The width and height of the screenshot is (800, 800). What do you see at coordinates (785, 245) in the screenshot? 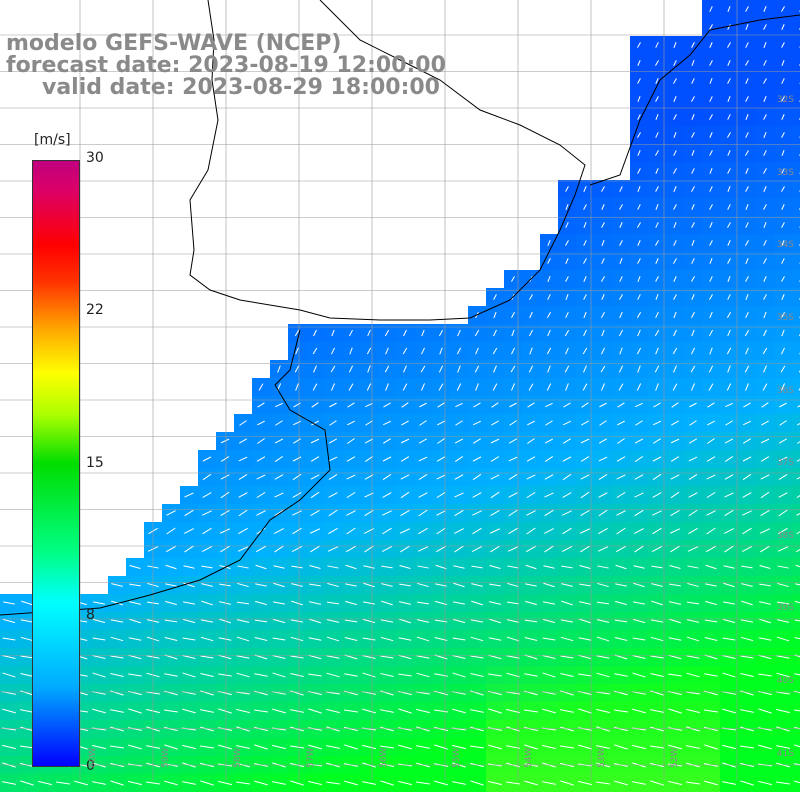
I see `lat-label: 34S` at bounding box center [785, 245].